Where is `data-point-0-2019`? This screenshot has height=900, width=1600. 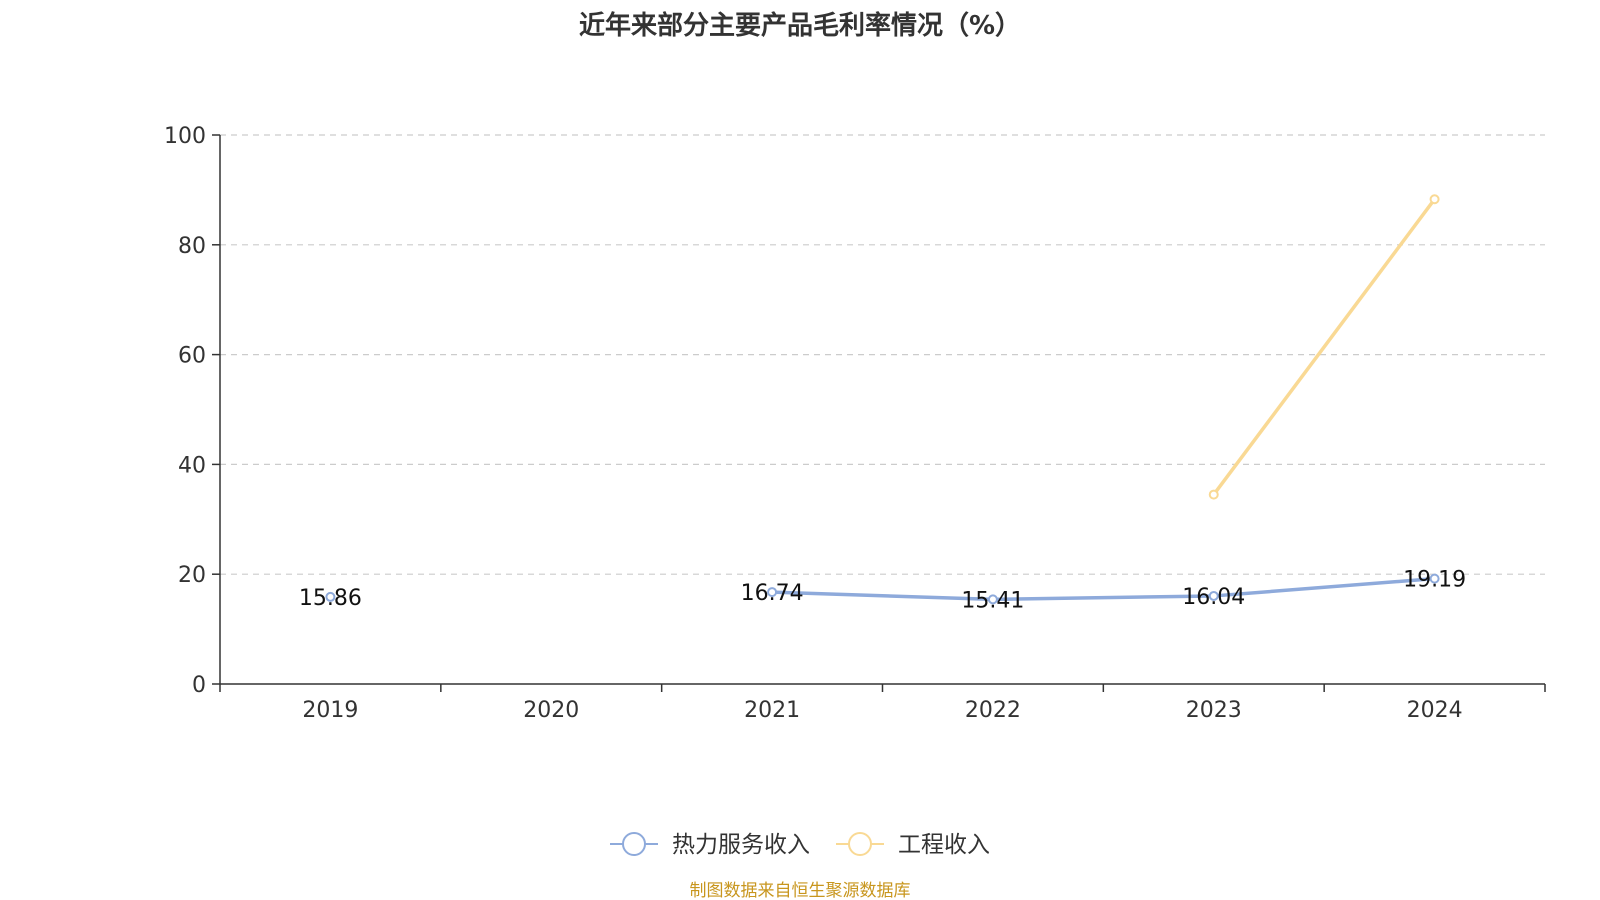 data-point-0-2019 is located at coordinates (330, 596).